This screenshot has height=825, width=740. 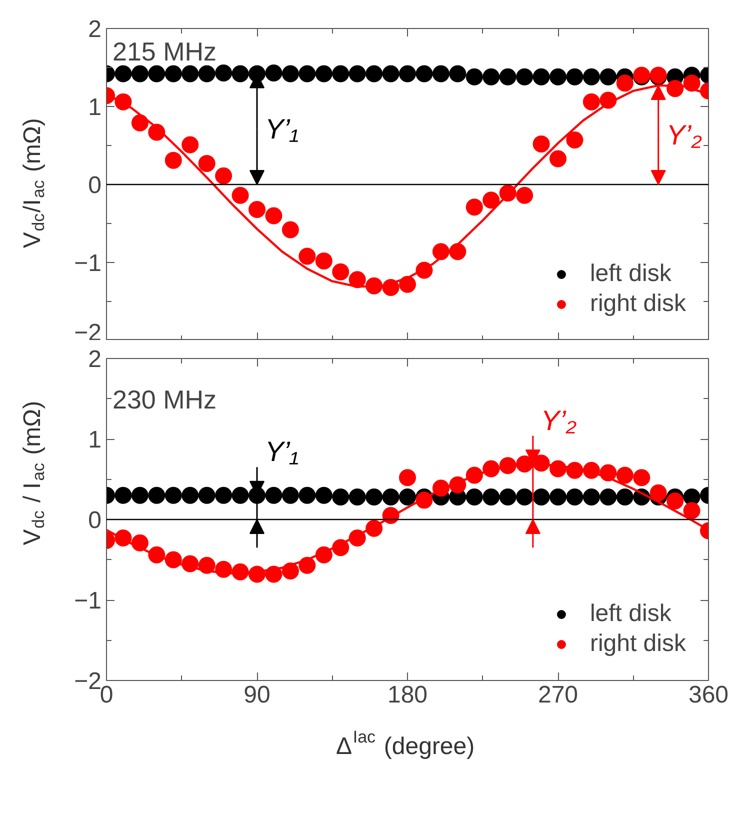 What do you see at coordinates (407, 695) in the screenshot?
I see `x-tick-label: 180` at bounding box center [407, 695].